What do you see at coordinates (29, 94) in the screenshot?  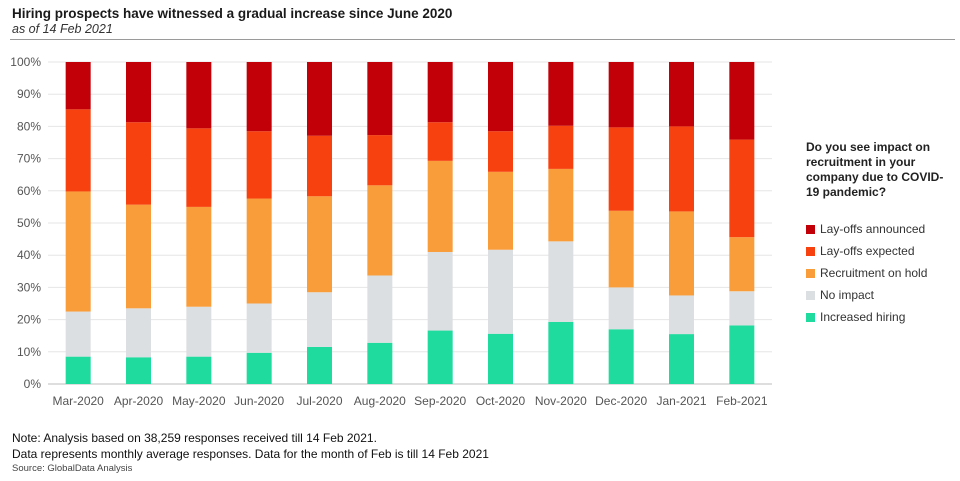 I see `y-tick-label: 90%` at bounding box center [29, 94].